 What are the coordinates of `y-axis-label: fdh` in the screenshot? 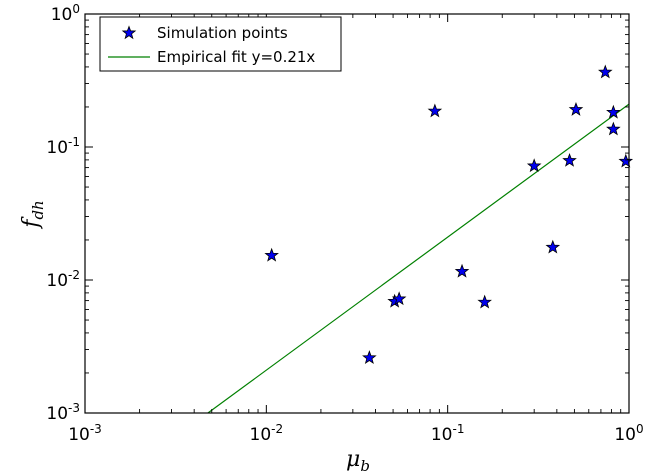 It's located at (33, 214).